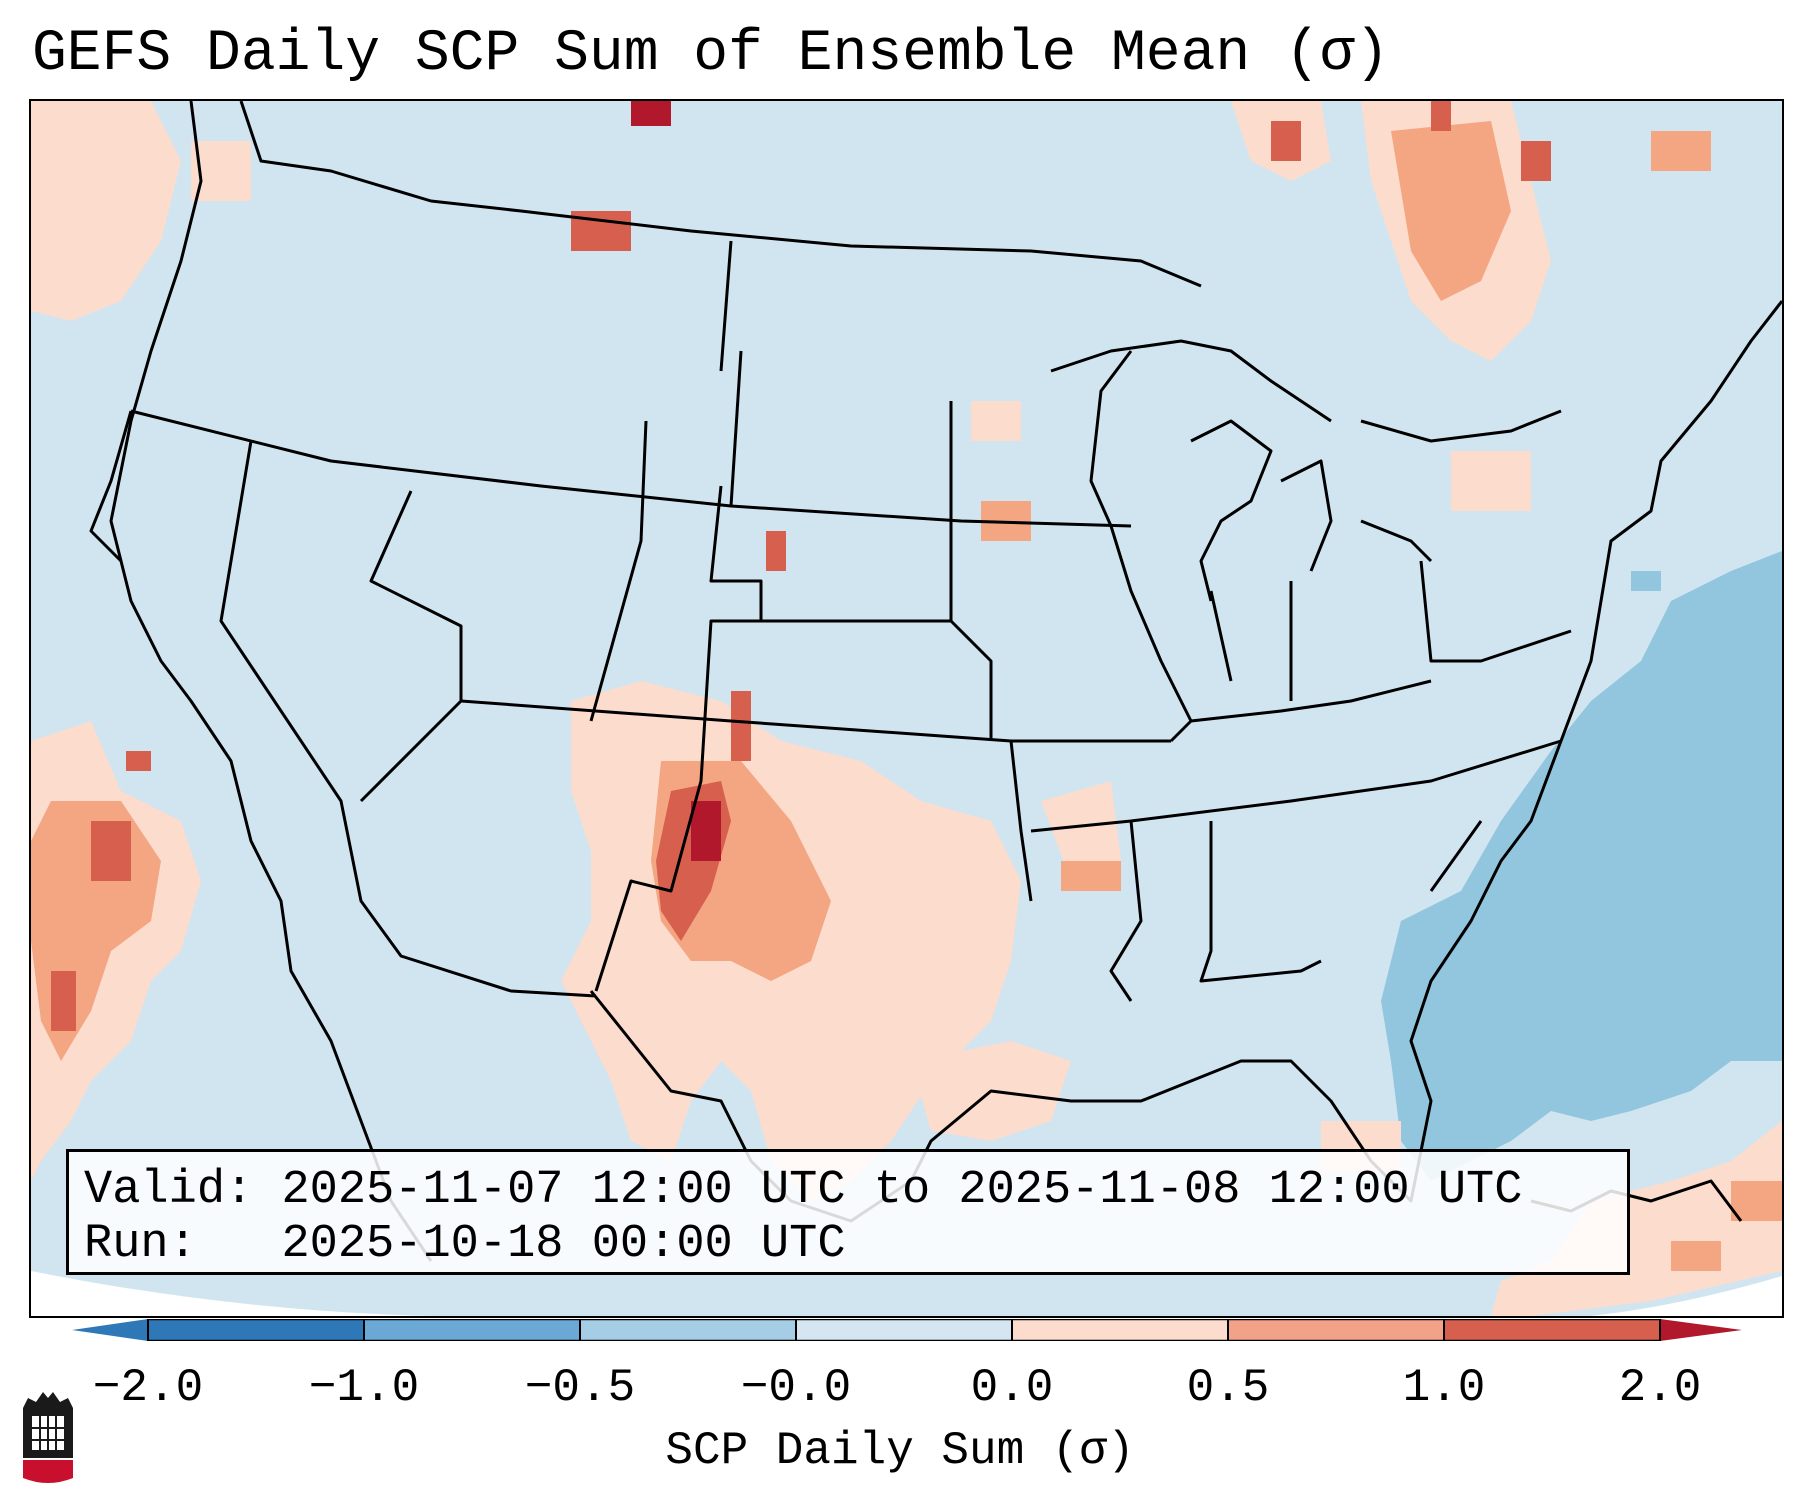 The width and height of the screenshot is (1803, 1506). Describe the element at coordinates (364, 1388) in the screenshot. I see `colorbar-tick-label: −1.0` at that location.